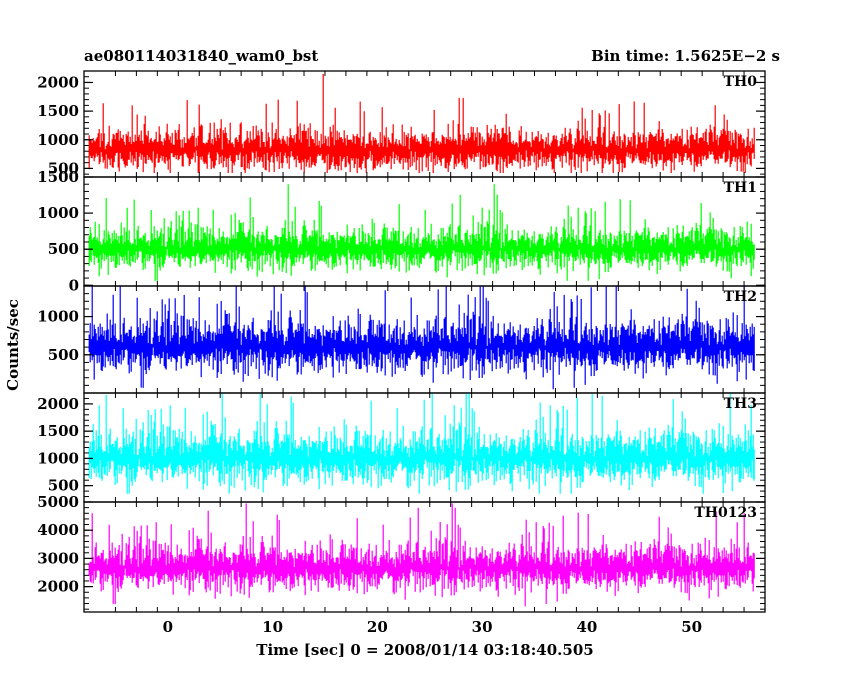 The image size is (850, 680). I want to click on panel-th3: 2000 1500 1000 500 TH3, so click(401, 447).